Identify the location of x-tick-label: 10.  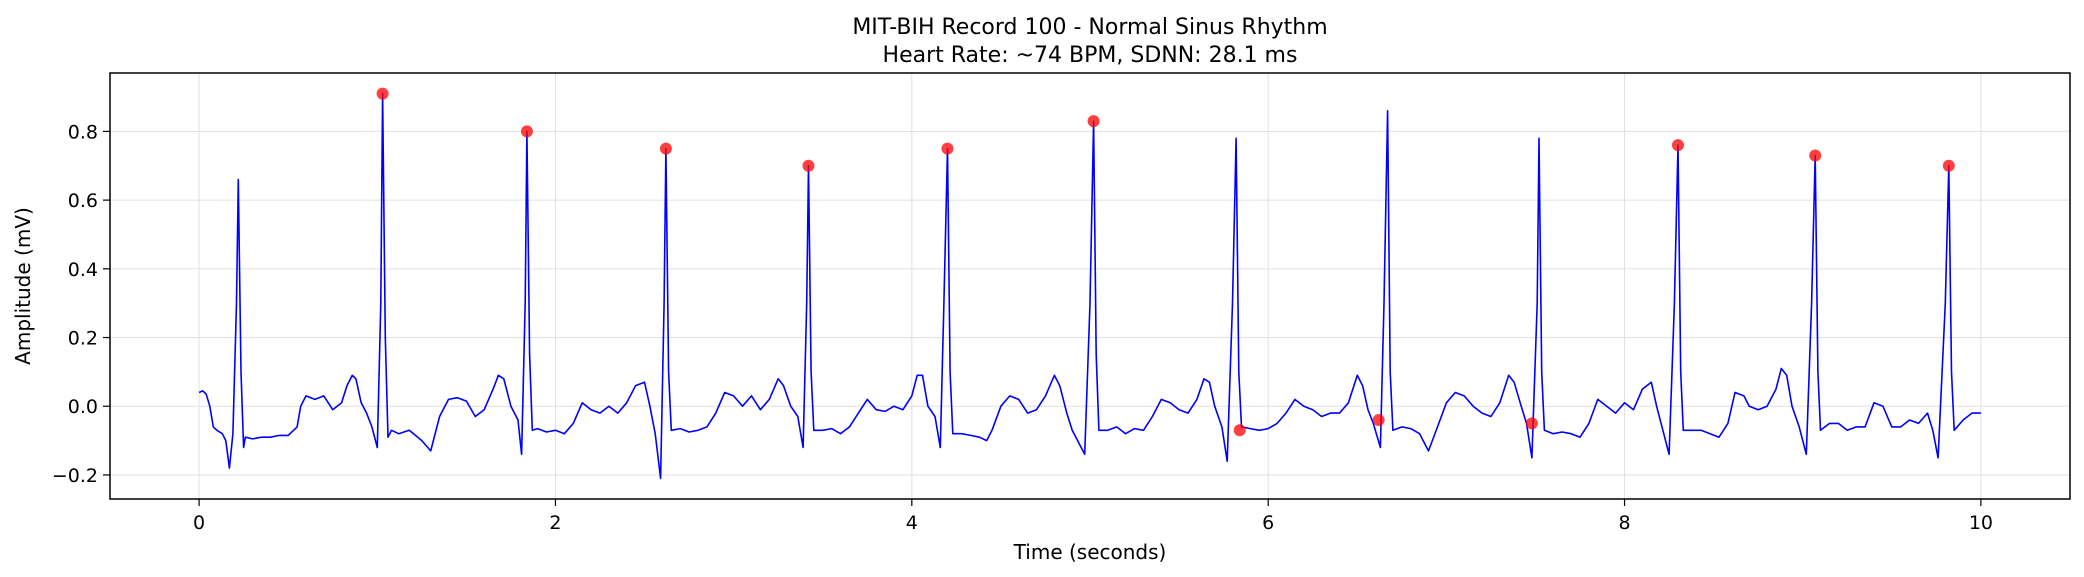
(1981, 523).